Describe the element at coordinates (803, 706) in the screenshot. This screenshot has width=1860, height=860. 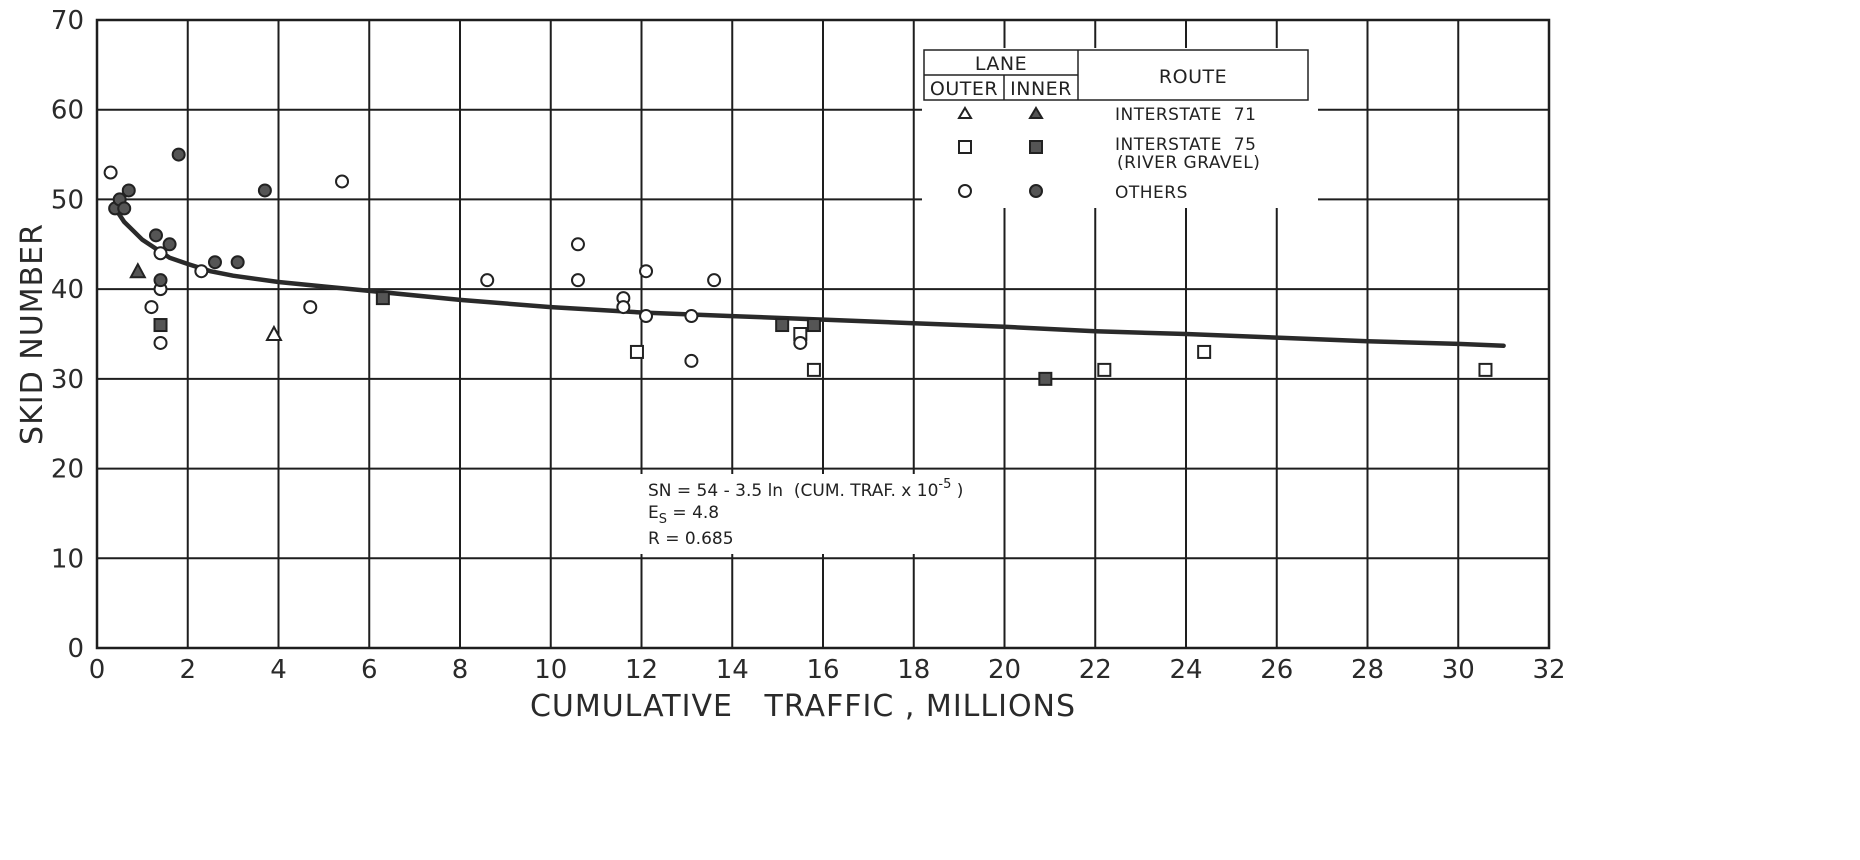
I see `x-axis-title: CUMULATIVE TRAFFIC , MILLIONS` at that location.